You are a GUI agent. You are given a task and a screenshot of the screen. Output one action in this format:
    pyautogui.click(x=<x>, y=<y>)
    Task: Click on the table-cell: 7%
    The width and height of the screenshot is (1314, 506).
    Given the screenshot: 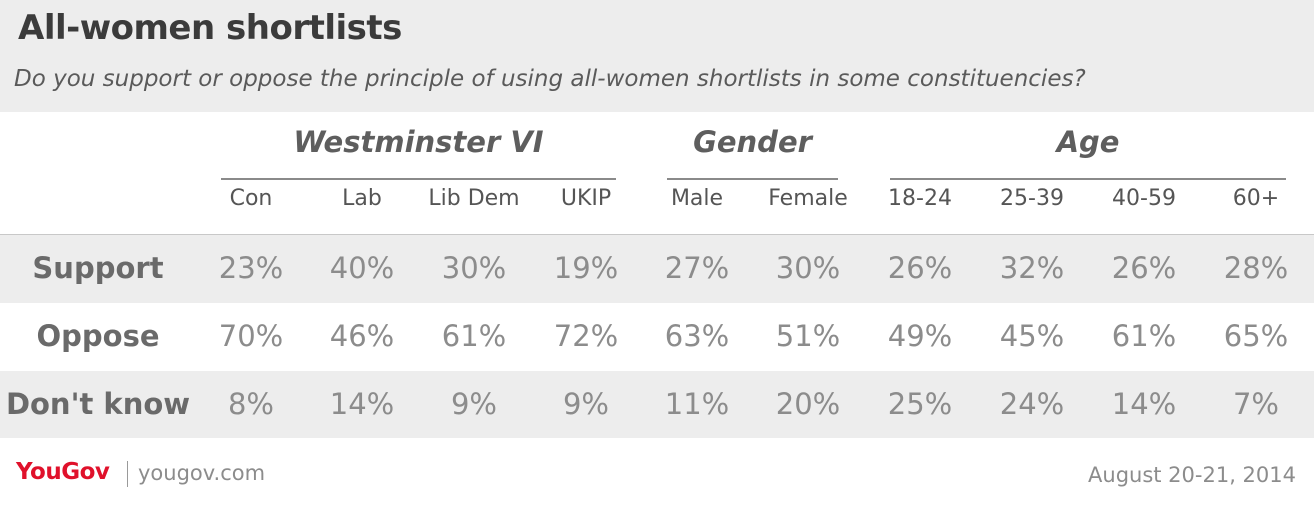 What is the action you would take?
    pyautogui.click(x=1255, y=404)
    